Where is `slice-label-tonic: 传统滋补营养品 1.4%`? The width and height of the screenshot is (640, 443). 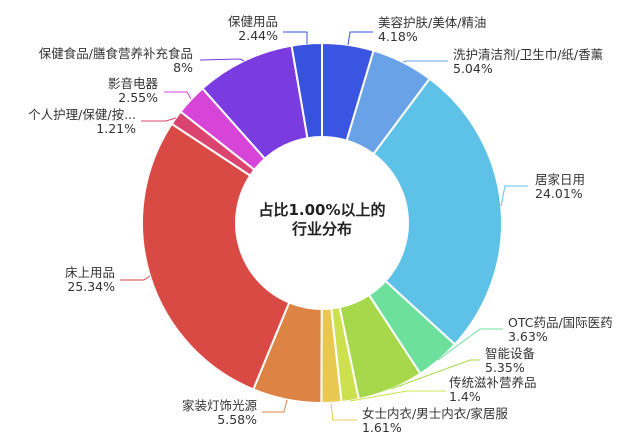
slice-label-tonic: 传统滋补营养品 1.4% is located at coordinates (493, 390).